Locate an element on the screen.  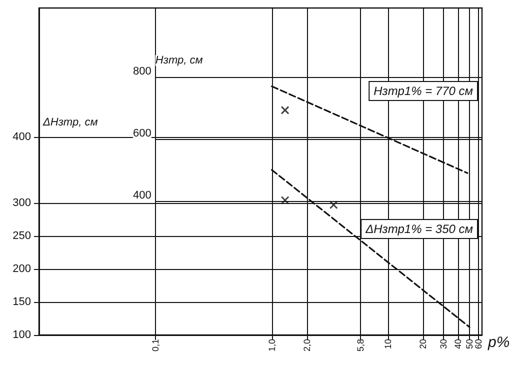
y-axis-title: ΔHзтр, см is located at coordinates (70, 122).